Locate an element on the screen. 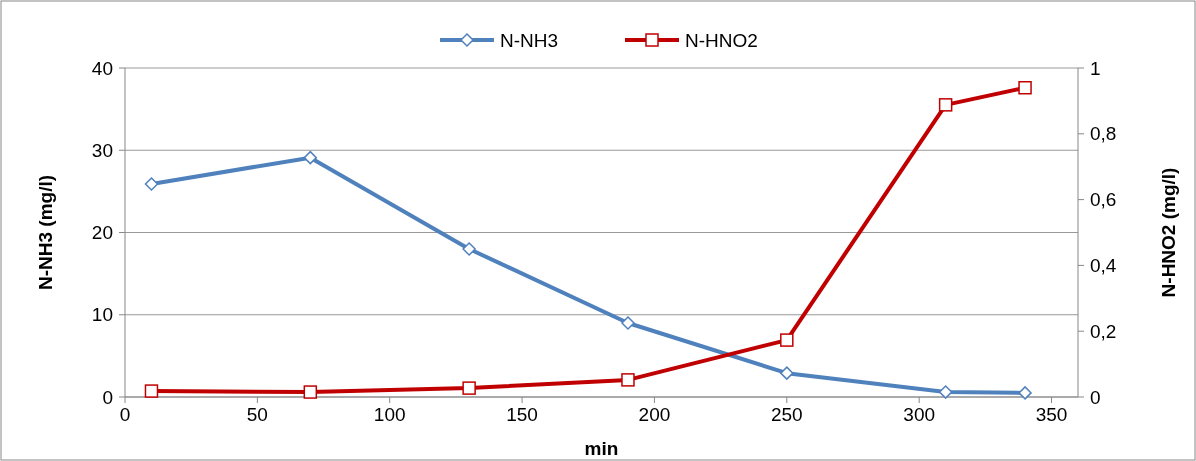 The image size is (1196, 461). x-tick-label: 250 is located at coordinates (786, 414).